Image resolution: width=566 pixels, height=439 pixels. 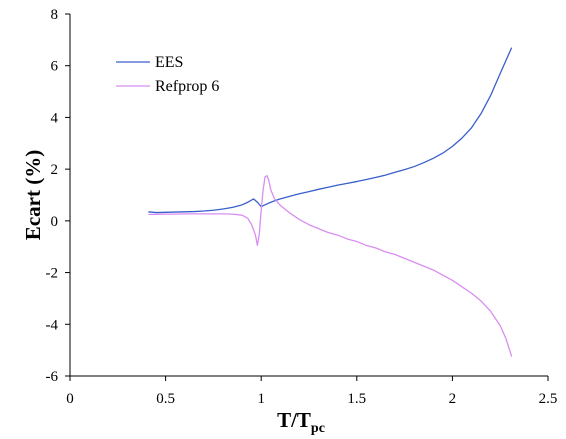 I want to click on x-axis-title-main: T/T, so click(x=294, y=420).